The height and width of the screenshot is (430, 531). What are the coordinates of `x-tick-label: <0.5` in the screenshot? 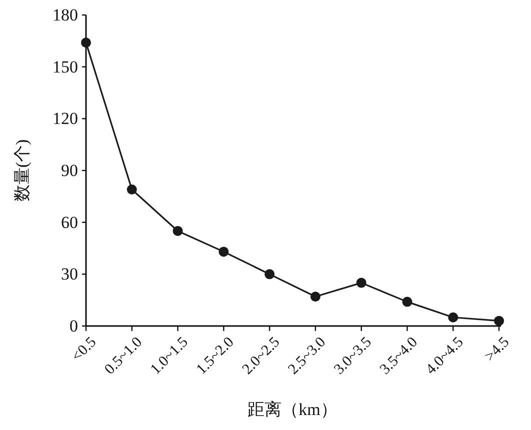 It's located at (84, 349).